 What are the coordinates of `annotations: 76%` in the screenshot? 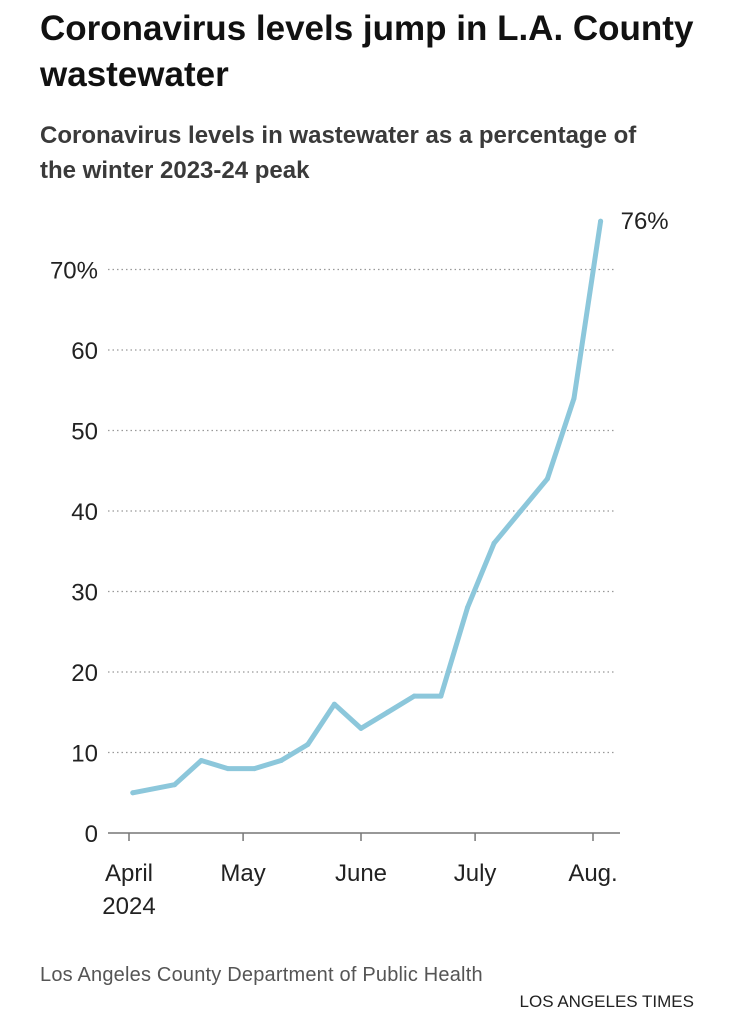 It's located at (645, 221).